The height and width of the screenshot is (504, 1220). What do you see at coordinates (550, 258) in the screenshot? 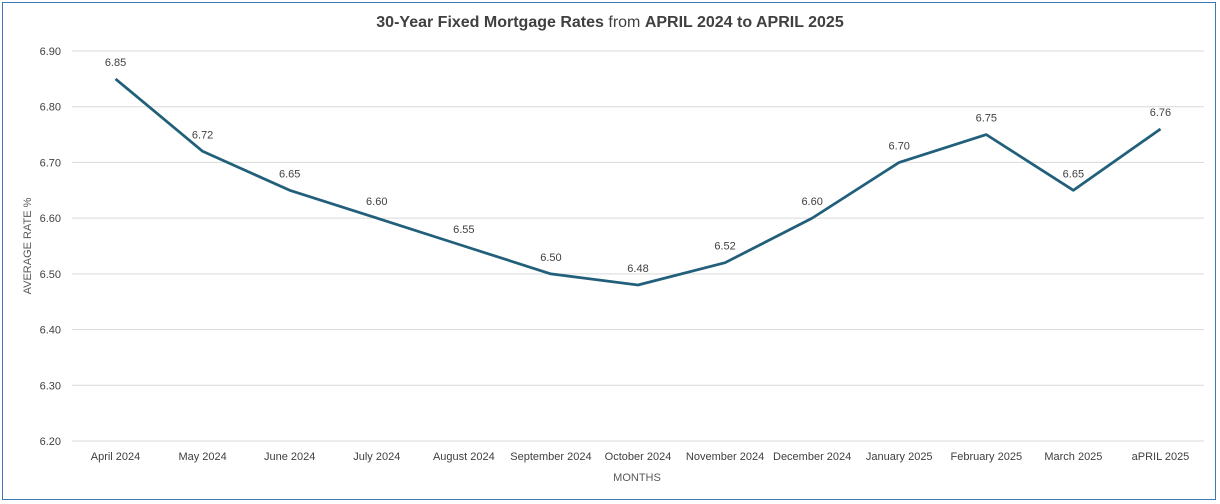
I see `data-label: 6.50` at bounding box center [550, 258].